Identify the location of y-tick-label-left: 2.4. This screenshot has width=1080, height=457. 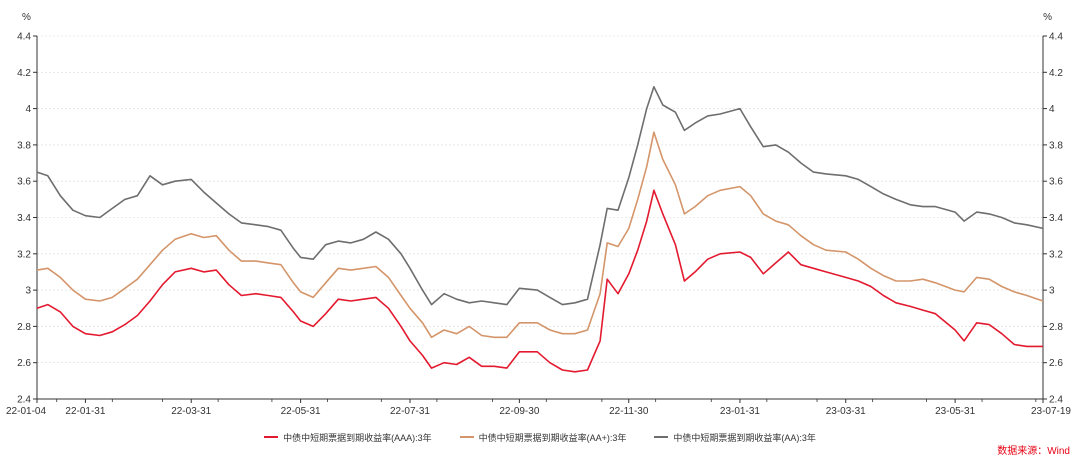
(24, 400).